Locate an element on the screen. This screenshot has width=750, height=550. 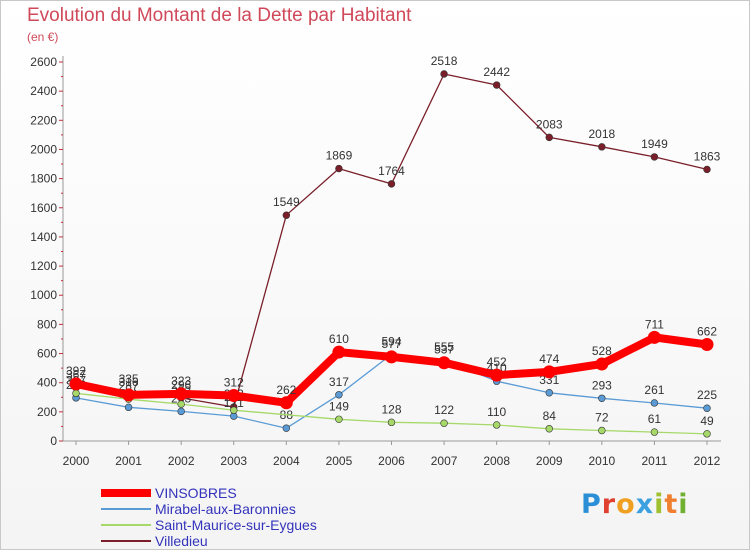
brand-letter: o is located at coordinates (626, 504).